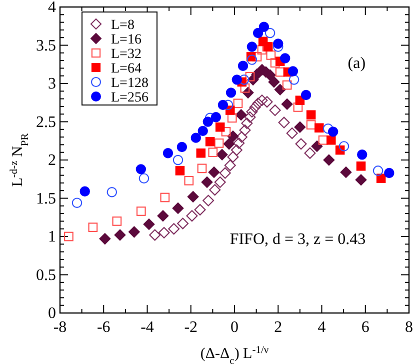 The image size is (415, 364). Describe the element at coordinates (234, 327) in the screenshot. I see `x-tick-label: 0` at that location.